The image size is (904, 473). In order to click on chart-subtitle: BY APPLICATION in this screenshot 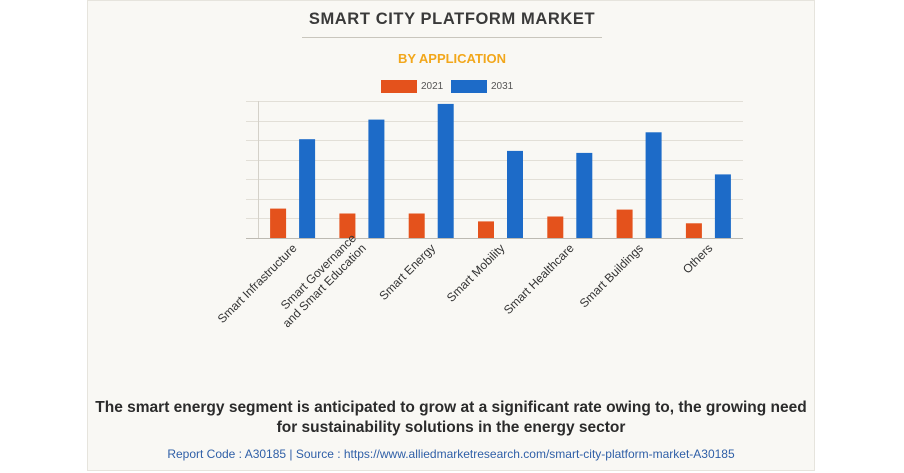, I will do `click(452, 58)`.